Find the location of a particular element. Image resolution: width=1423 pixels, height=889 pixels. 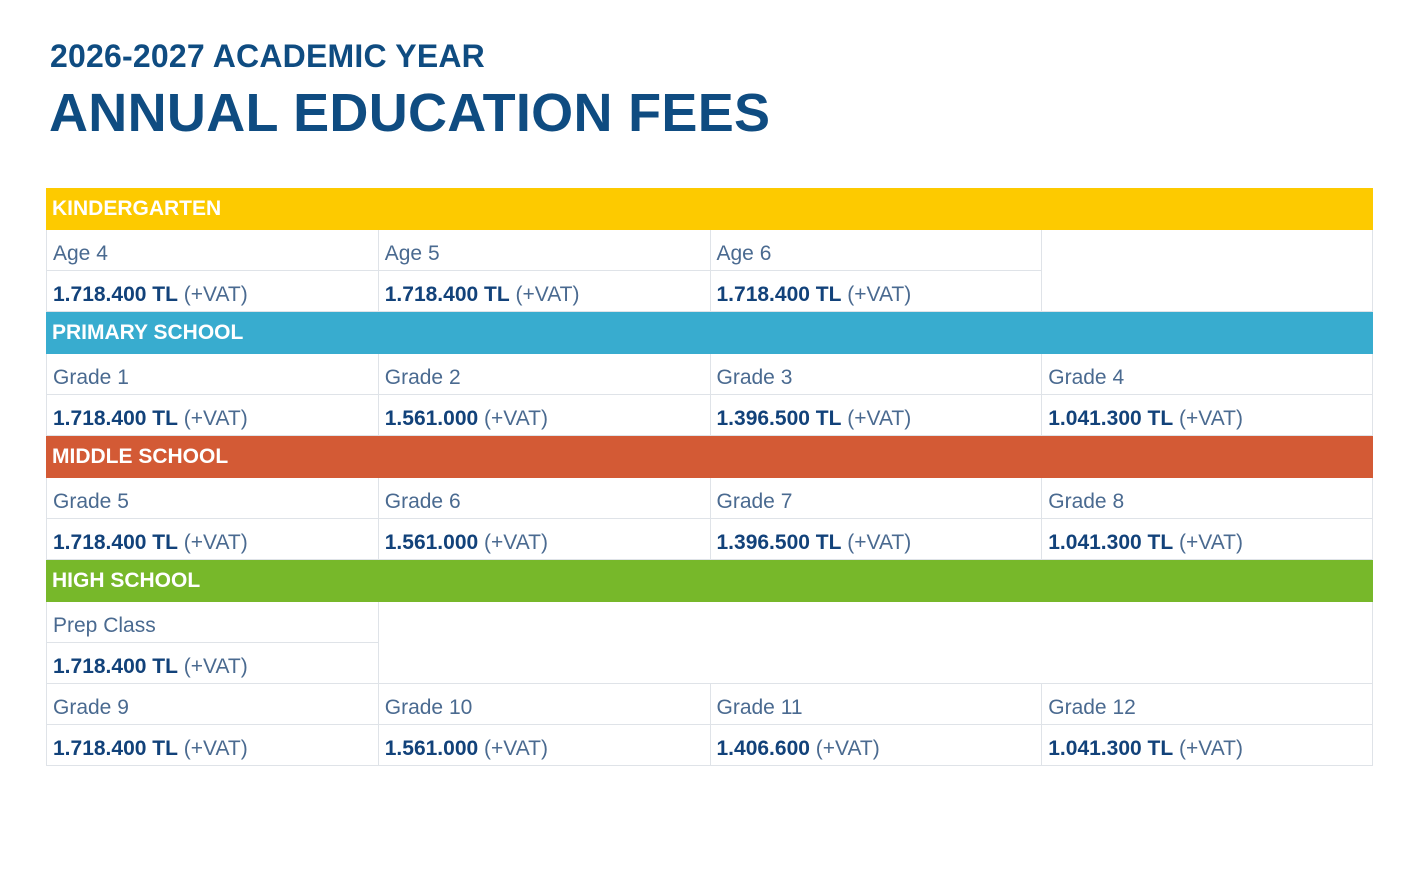

section-header-primary-school: PRIMARY SCHOOL is located at coordinates (709, 333).